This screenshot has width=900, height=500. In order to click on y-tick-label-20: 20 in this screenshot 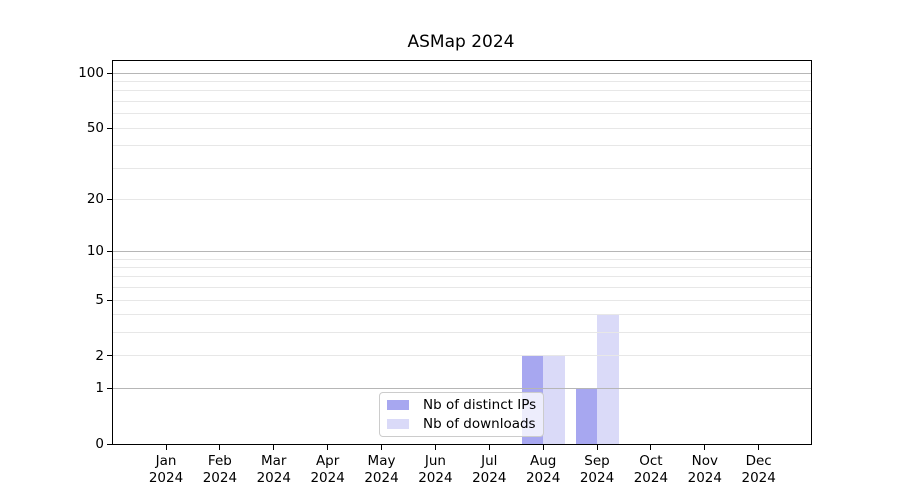, I will do `click(95, 199)`.